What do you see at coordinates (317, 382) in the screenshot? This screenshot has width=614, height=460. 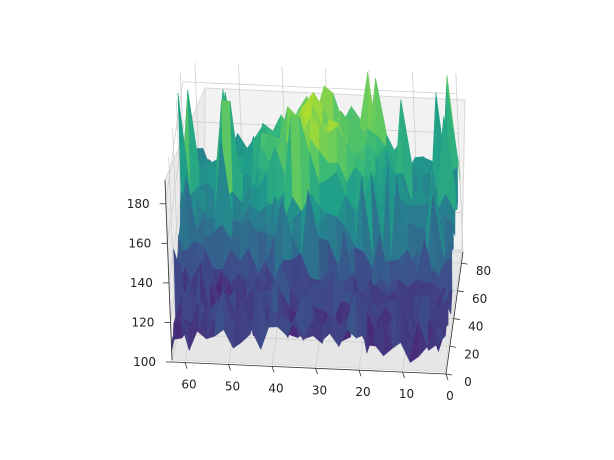 I see `x-tick-labels: 0 10 20 30 40 50 60` at bounding box center [317, 382].